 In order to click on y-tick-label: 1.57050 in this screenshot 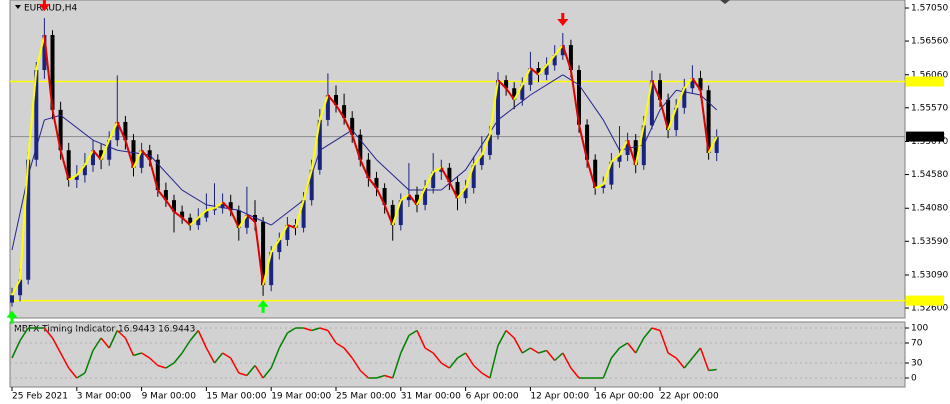, I will do `click(929, 9)`.